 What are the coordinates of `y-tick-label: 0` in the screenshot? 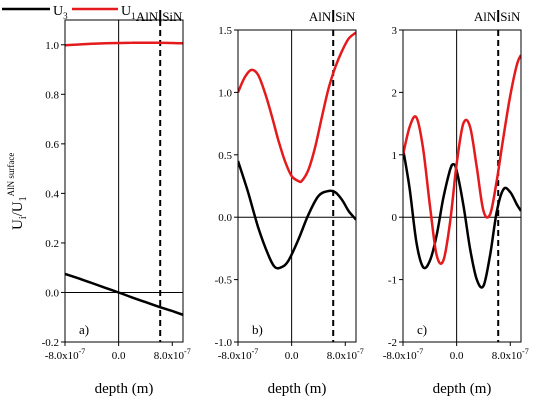 It's located at (395, 218).